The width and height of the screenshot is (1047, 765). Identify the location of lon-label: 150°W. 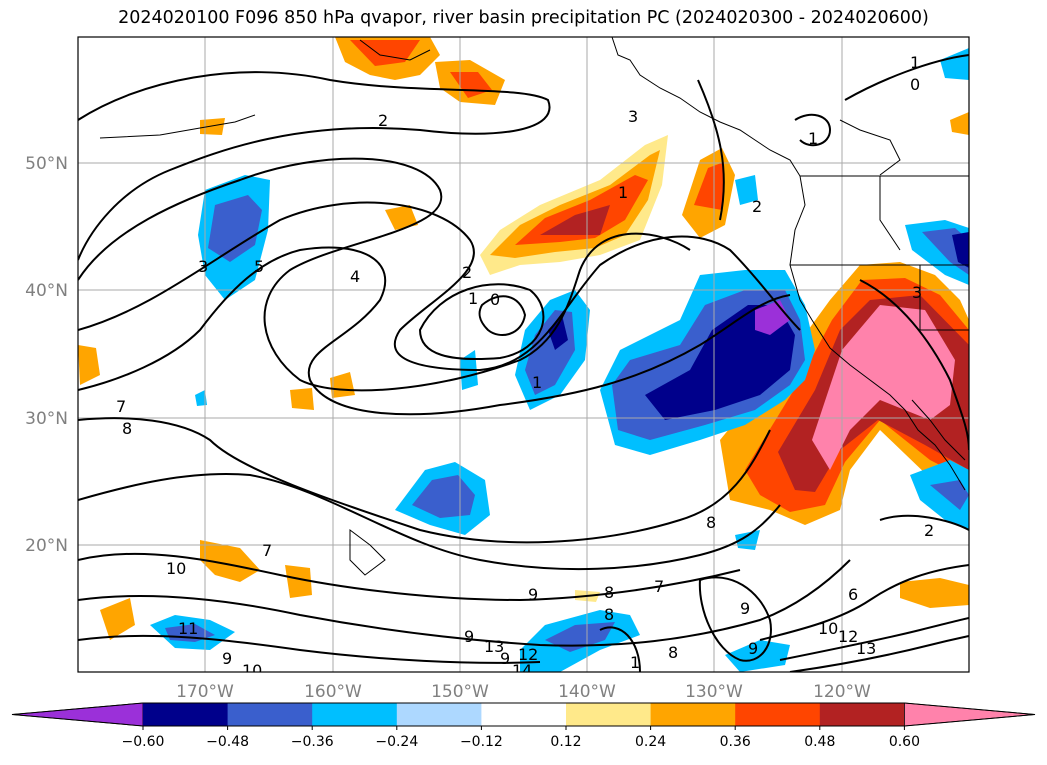
(460, 692).